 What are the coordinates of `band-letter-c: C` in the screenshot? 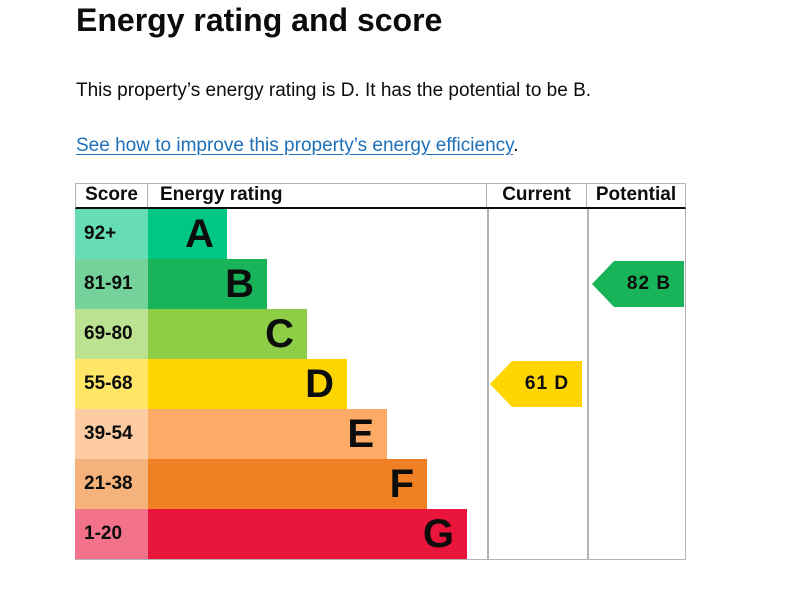 It's located at (279, 333).